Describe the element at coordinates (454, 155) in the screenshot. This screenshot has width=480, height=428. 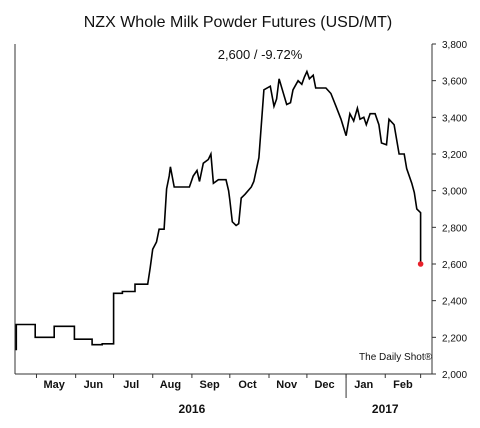
I see `y-tick-label: 3,200` at that location.